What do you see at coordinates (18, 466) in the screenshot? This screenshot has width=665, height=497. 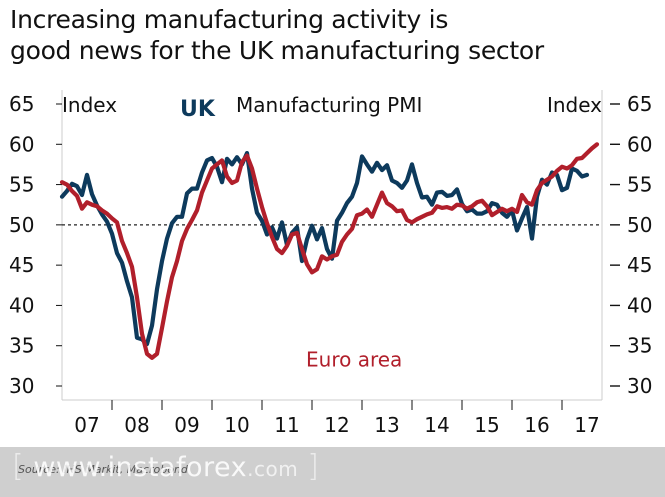 I see `watermark-bracket-open: [` at bounding box center [18, 466].